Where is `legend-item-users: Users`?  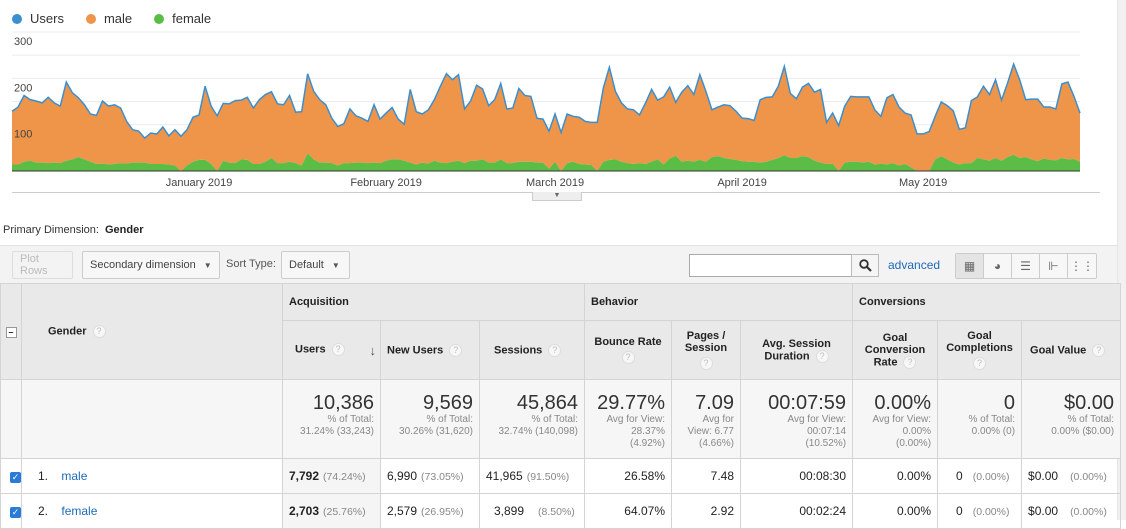
legend-item-users: Users is located at coordinates (38, 18).